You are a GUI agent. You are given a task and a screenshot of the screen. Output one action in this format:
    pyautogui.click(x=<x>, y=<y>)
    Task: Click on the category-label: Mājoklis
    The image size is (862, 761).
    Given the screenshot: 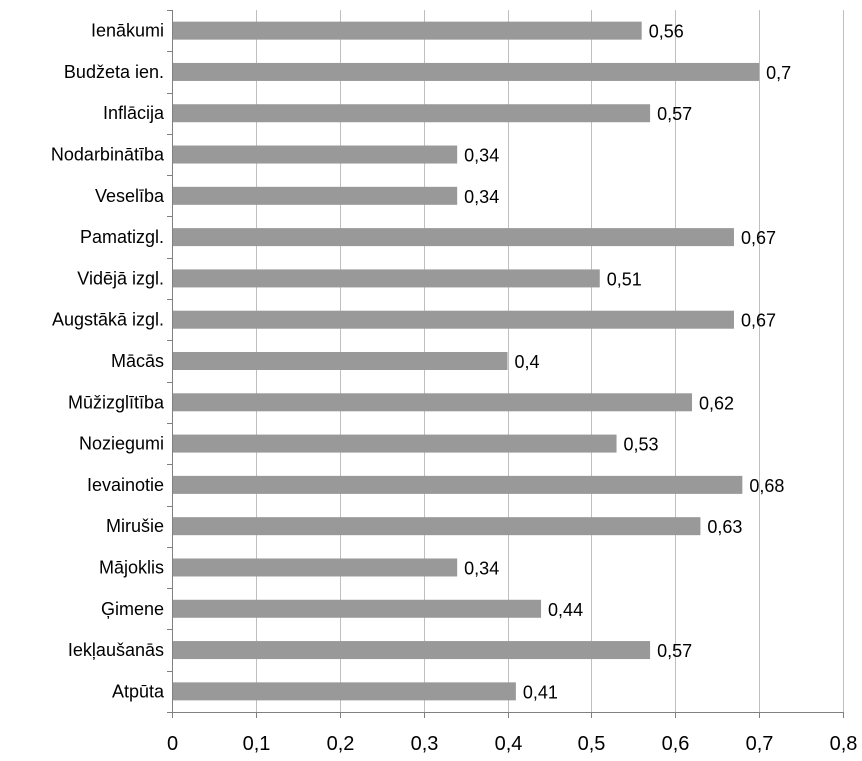 What is the action you would take?
    pyautogui.click(x=131, y=567)
    